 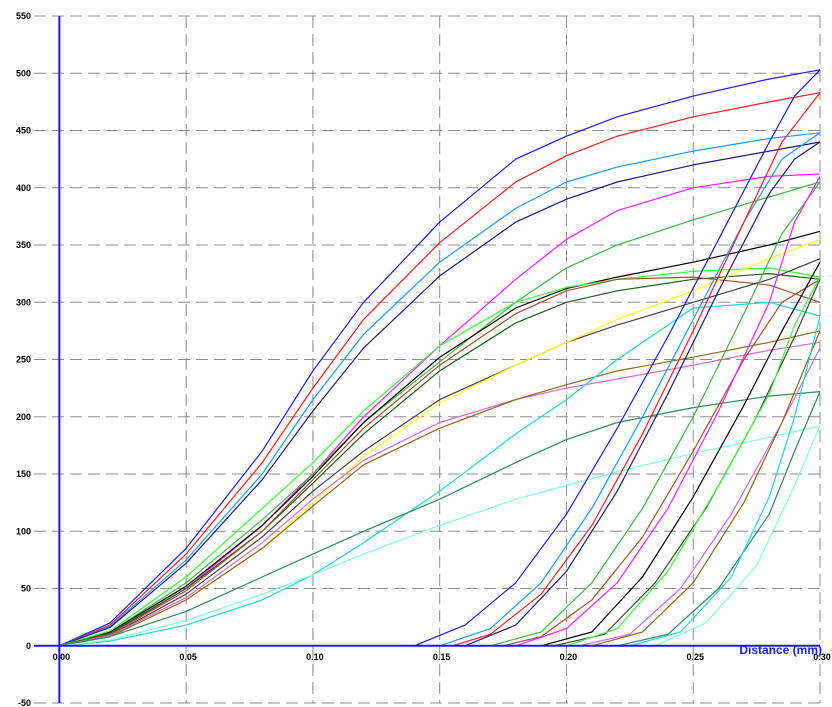 What do you see at coordinates (442, 657) in the screenshot?
I see `x-tick-label: 0.15` at bounding box center [442, 657].